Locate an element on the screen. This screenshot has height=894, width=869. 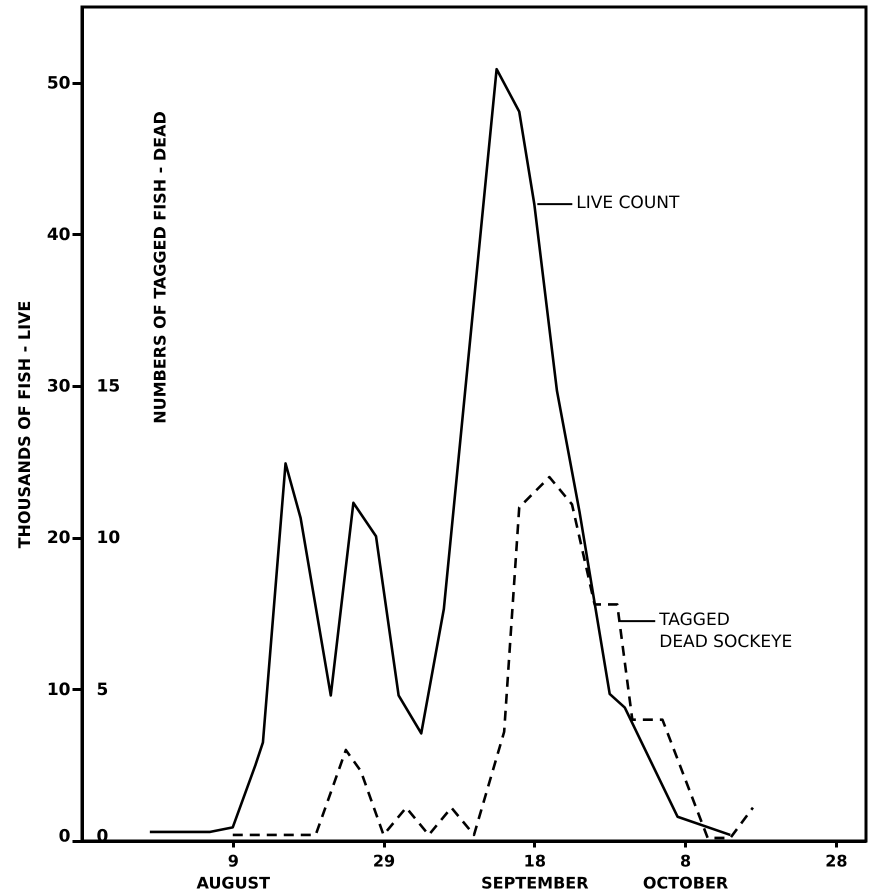
y-tick-label: 20 is located at coordinates (58, 538).